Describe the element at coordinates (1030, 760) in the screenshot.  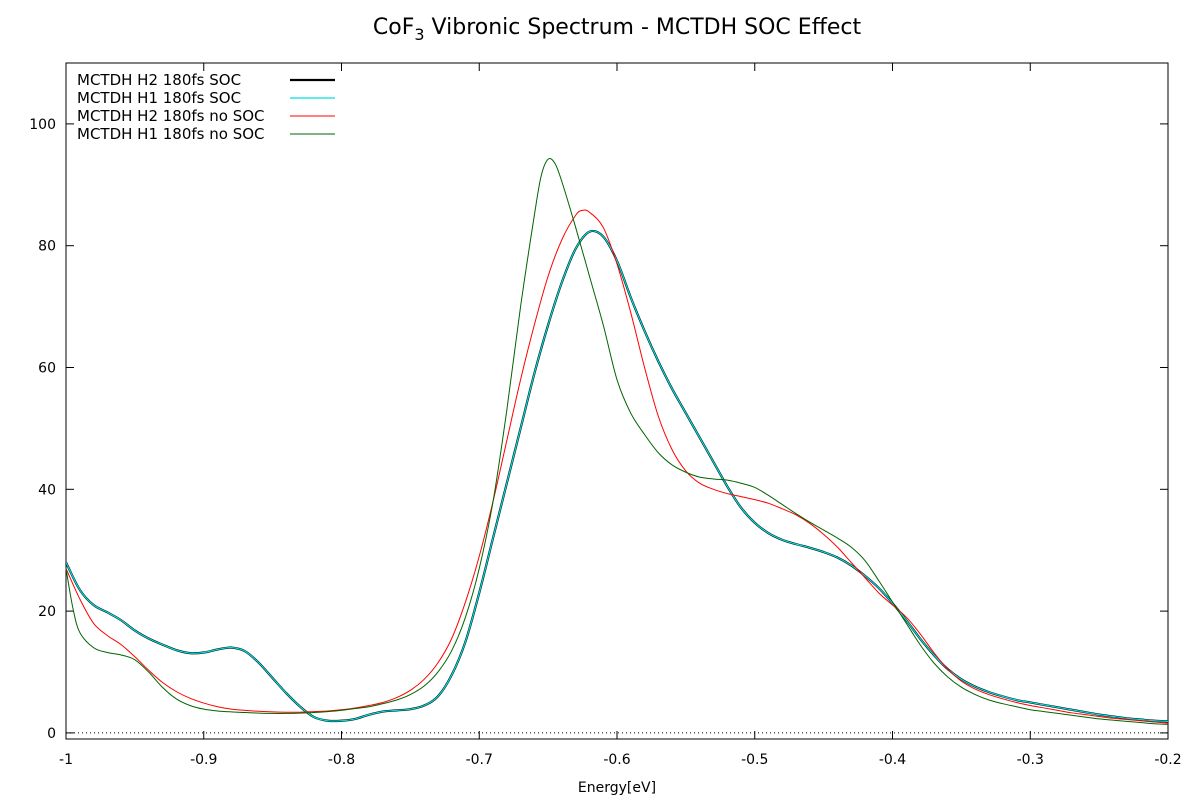
I see `x-tick-label: -0.3` at that location.